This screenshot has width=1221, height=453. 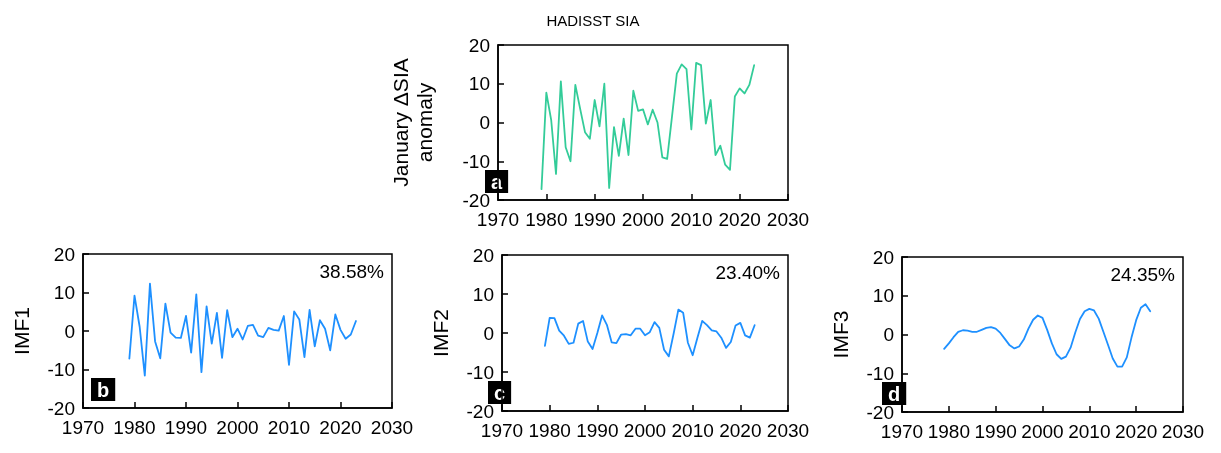 What do you see at coordinates (440, 333) in the screenshot?
I see `y-axis-title: IMF2` at bounding box center [440, 333].